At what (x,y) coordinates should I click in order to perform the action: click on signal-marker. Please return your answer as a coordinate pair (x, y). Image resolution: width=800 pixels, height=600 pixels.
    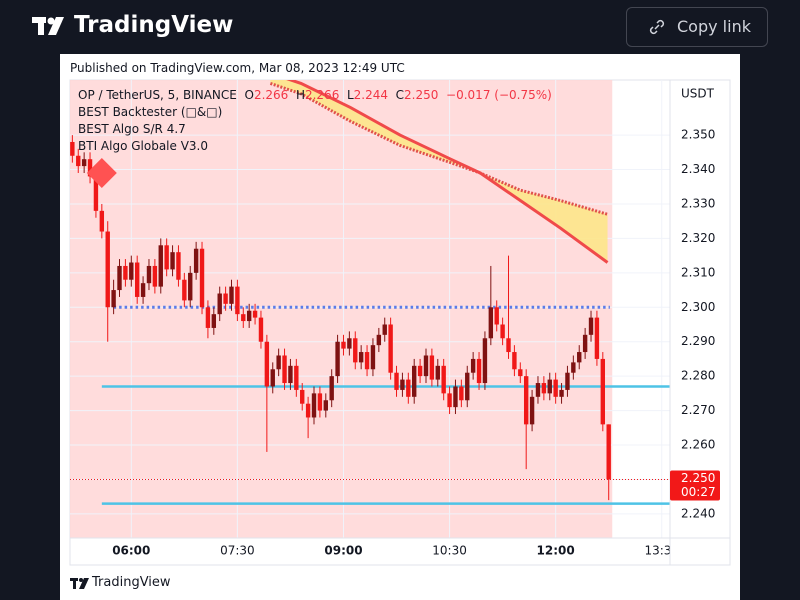
    Looking at the image, I should click on (101, 172).